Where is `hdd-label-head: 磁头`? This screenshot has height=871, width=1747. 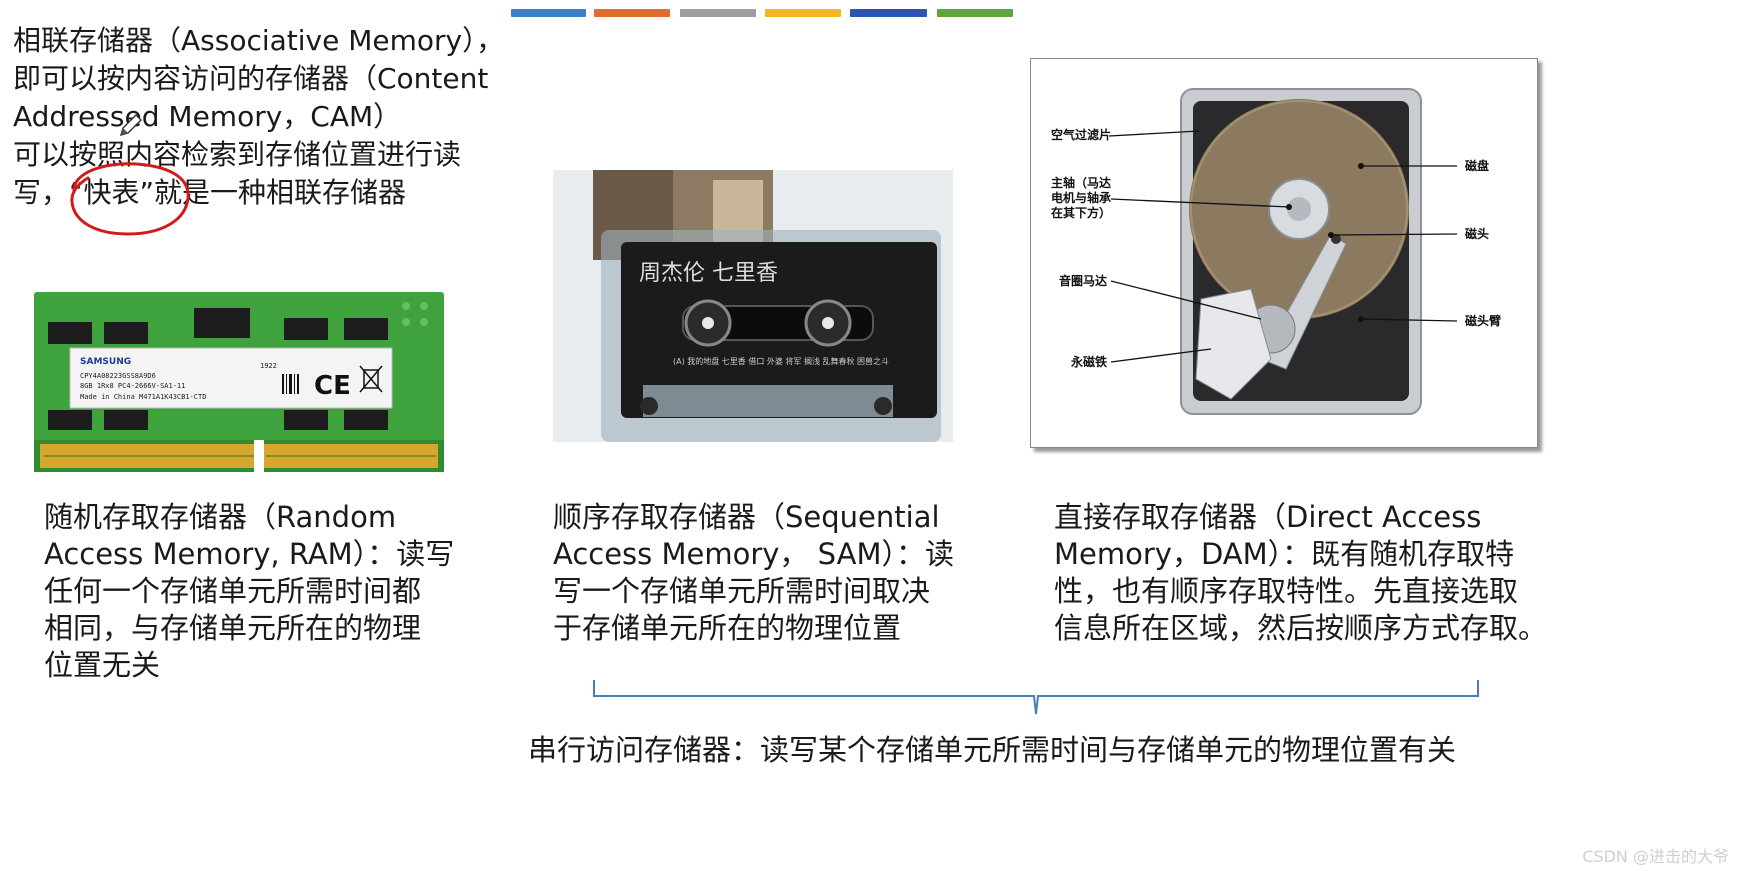
hdd-label-head: 磁头 is located at coordinates (1476, 233).